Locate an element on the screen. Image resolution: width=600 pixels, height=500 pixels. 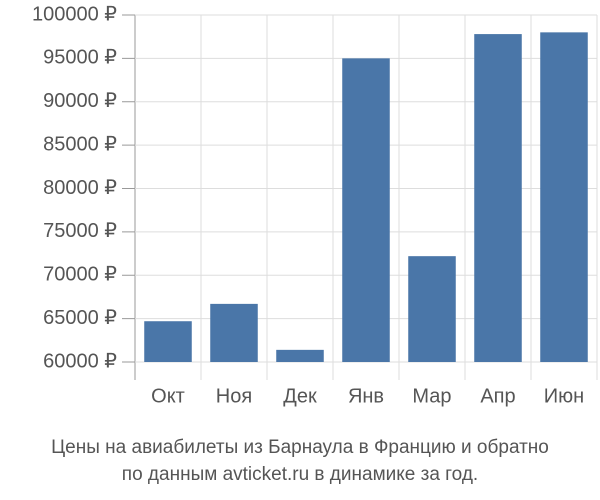
x-tick-label: Апр is located at coordinates (497, 396).